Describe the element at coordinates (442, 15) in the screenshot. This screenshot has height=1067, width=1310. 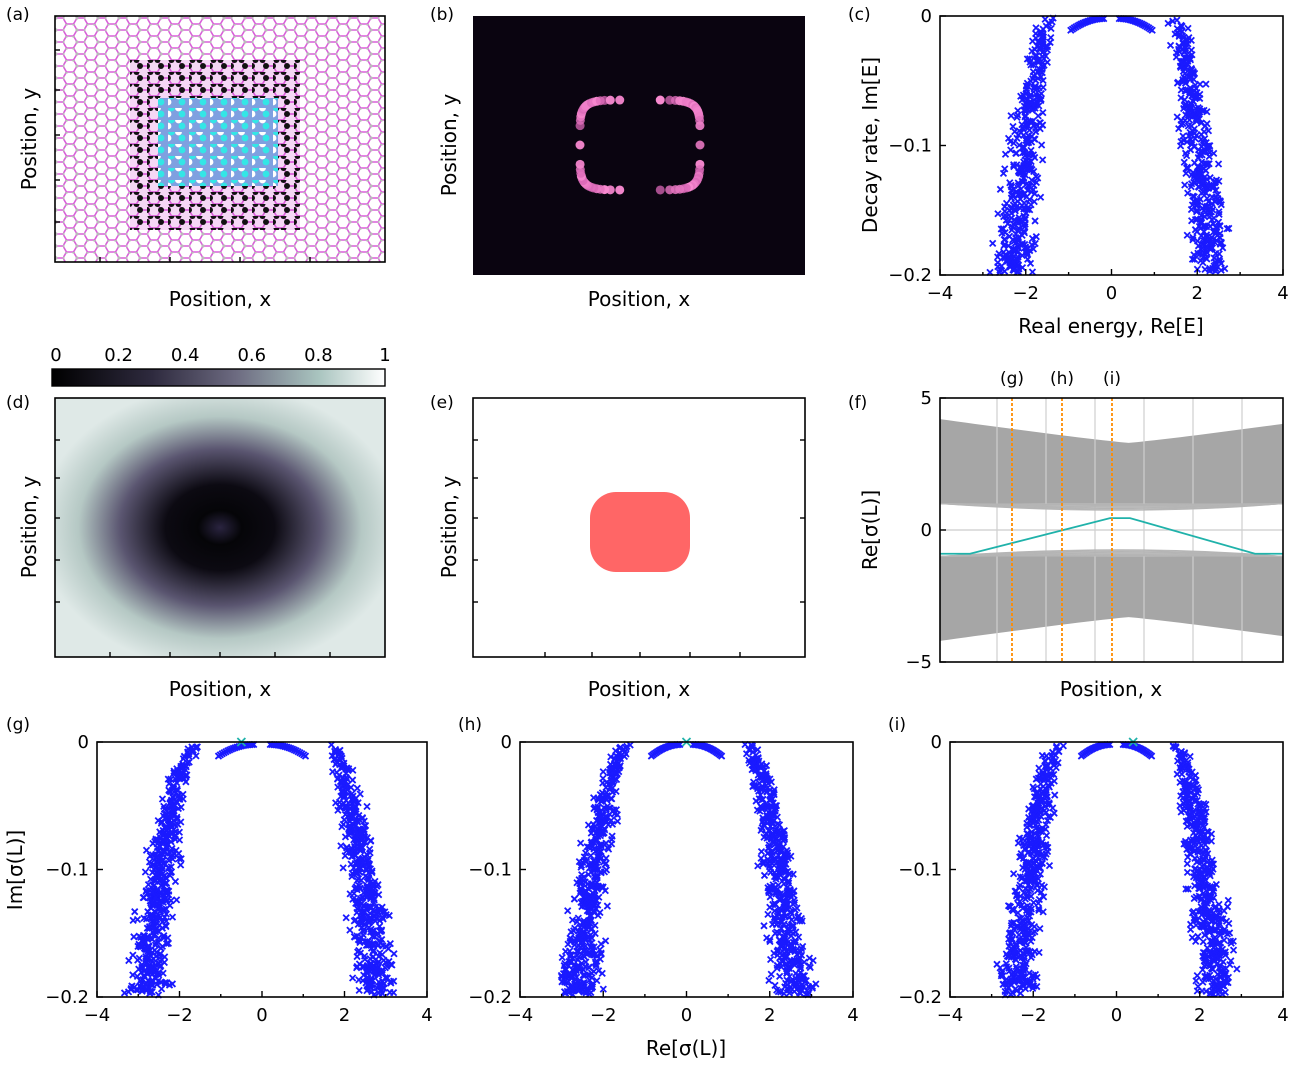
I see `panel-label-b: (b)` at that location.